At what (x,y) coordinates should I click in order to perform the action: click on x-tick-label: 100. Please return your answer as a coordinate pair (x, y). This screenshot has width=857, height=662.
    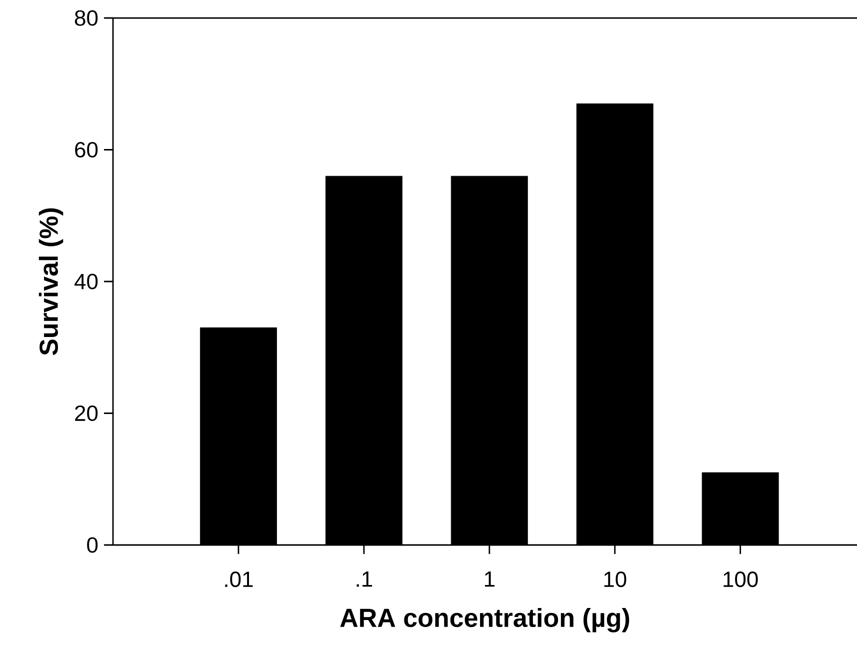
    Looking at the image, I should click on (741, 580).